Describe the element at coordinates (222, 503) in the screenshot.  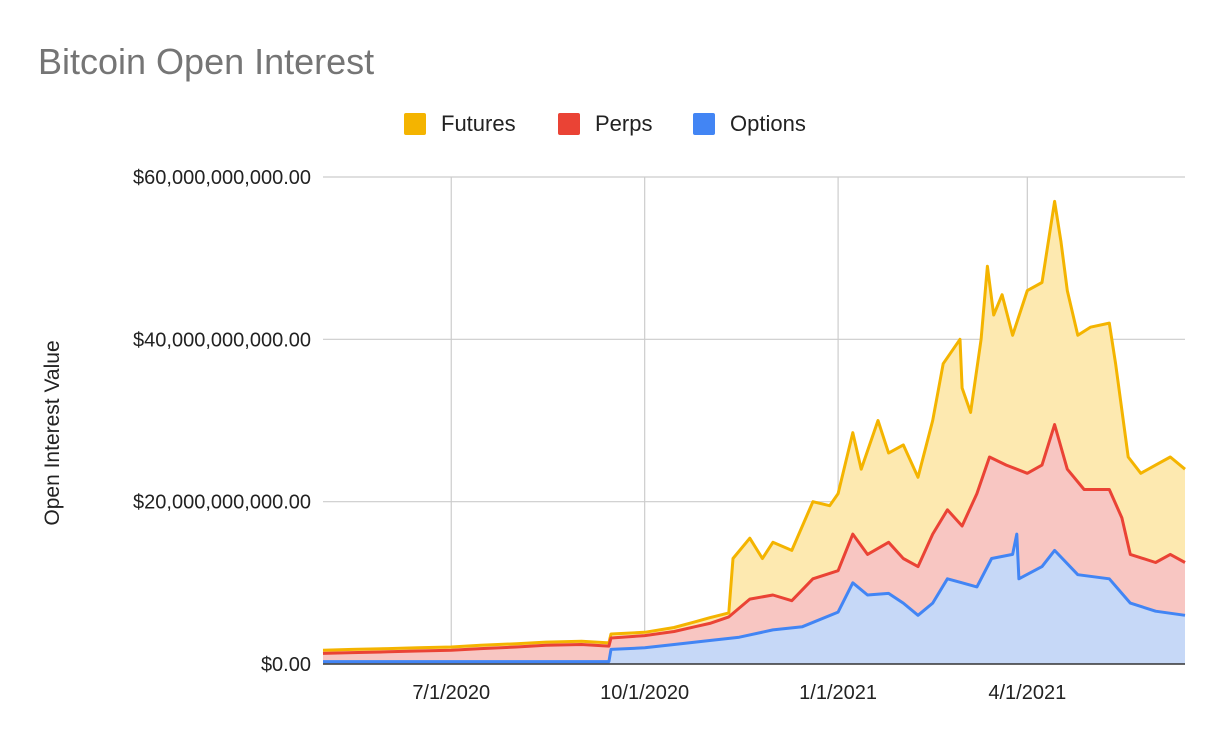
I see `y-tick-label: $20,000,000,000.00` at that location.